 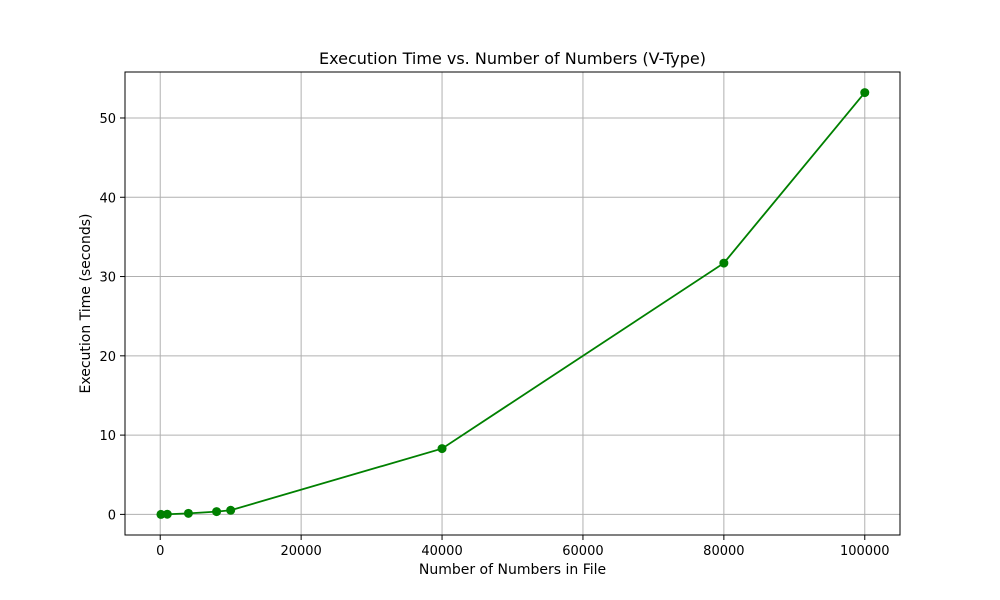 I want to click on x-tick-label: 40000, so click(x=441, y=551).